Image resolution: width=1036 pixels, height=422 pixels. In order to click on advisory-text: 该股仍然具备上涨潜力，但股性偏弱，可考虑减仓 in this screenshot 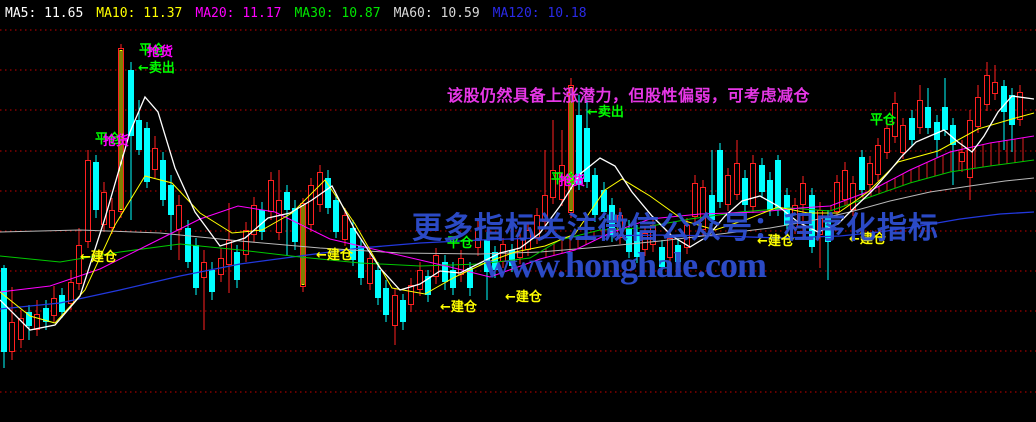, I will do `click(629, 95)`.